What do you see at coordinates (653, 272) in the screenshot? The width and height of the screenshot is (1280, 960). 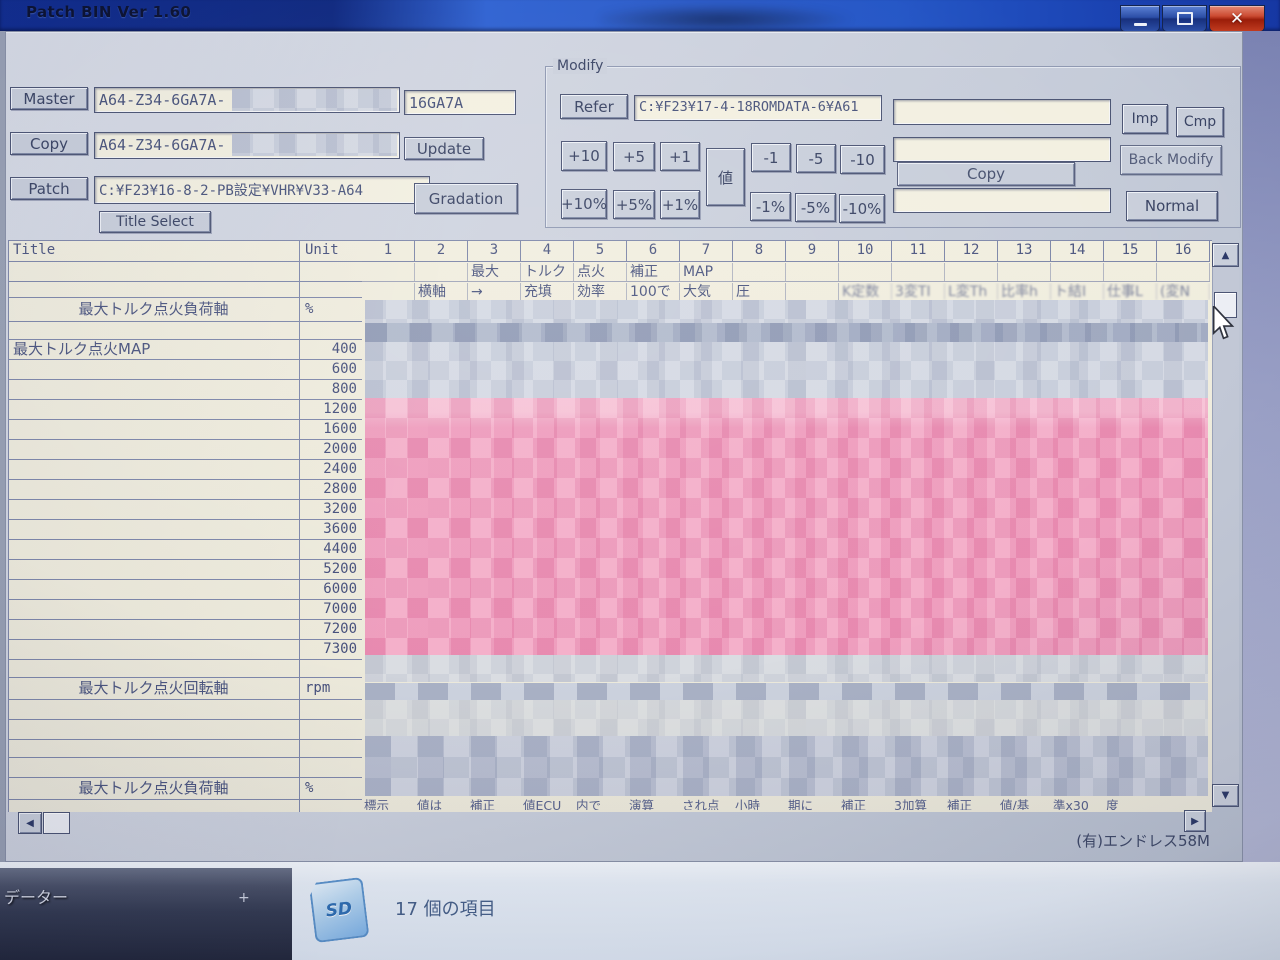 I see `header-cell: 補正` at bounding box center [653, 272].